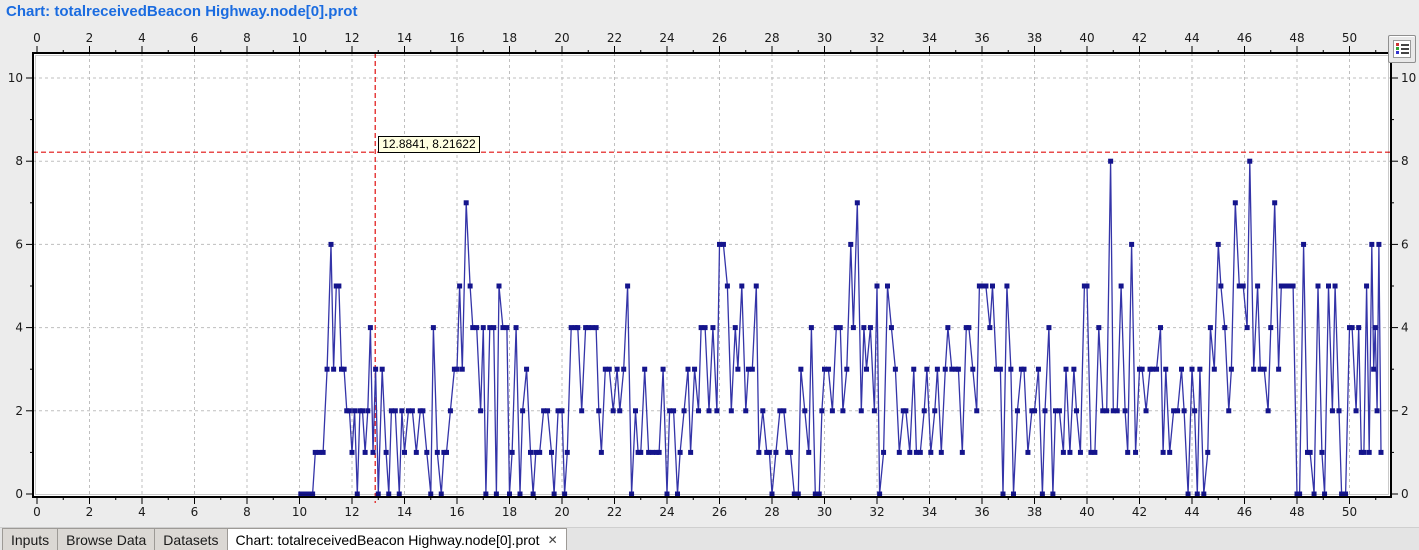  Describe the element at coordinates (30, 539) in the screenshot. I see `tab-inputs: Inputs` at that location.